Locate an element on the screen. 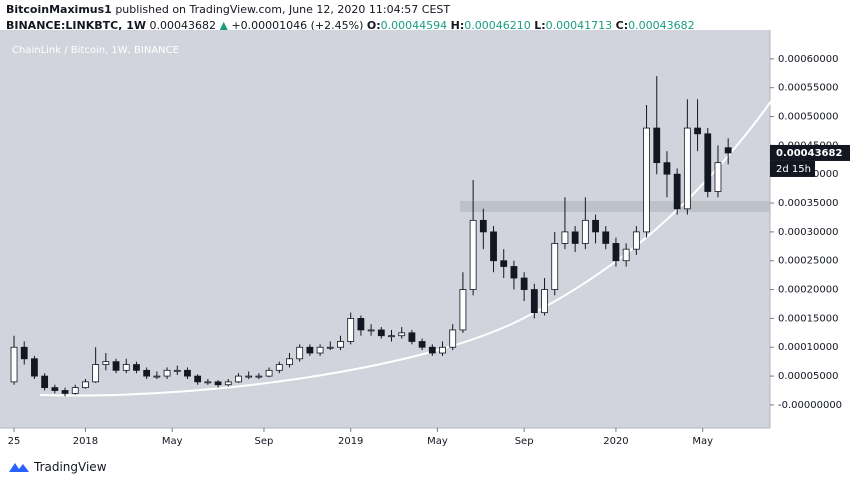  h: 0.00046210 is located at coordinates (497, 25).